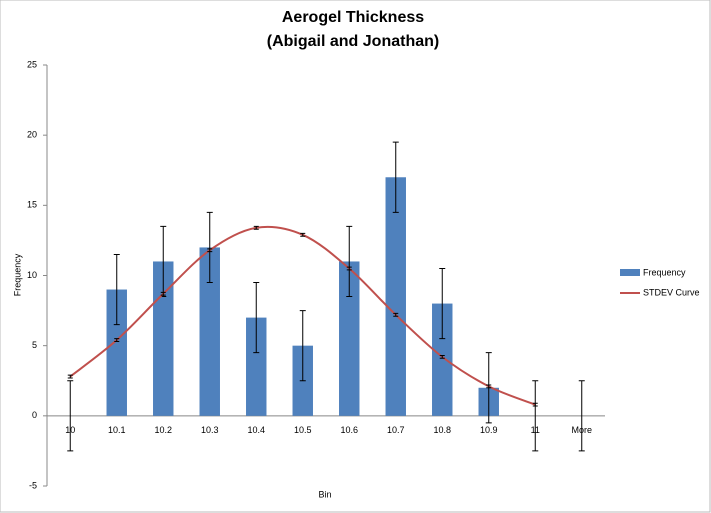 The width and height of the screenshot is (711, 513). I want to click on x-tick-label: 10.5, so click(303, 430).